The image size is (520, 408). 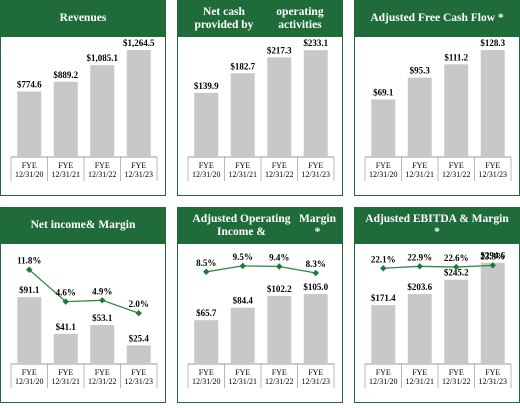 What do you see at coordinates (29, 261) in the screenshot?
I see `margin-label: 11.8%` at bounding box center [29, 261].